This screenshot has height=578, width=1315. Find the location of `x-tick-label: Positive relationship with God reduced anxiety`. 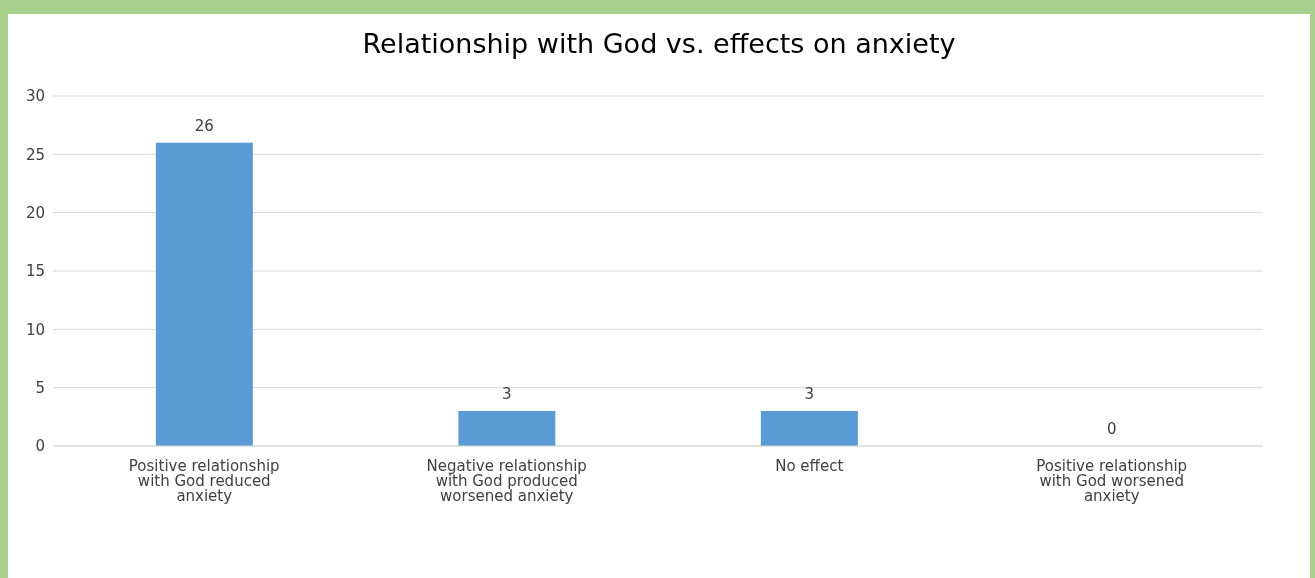

x-tick-label: Positive relationship with God reduced anxiety is located at coordinates (204, 480).